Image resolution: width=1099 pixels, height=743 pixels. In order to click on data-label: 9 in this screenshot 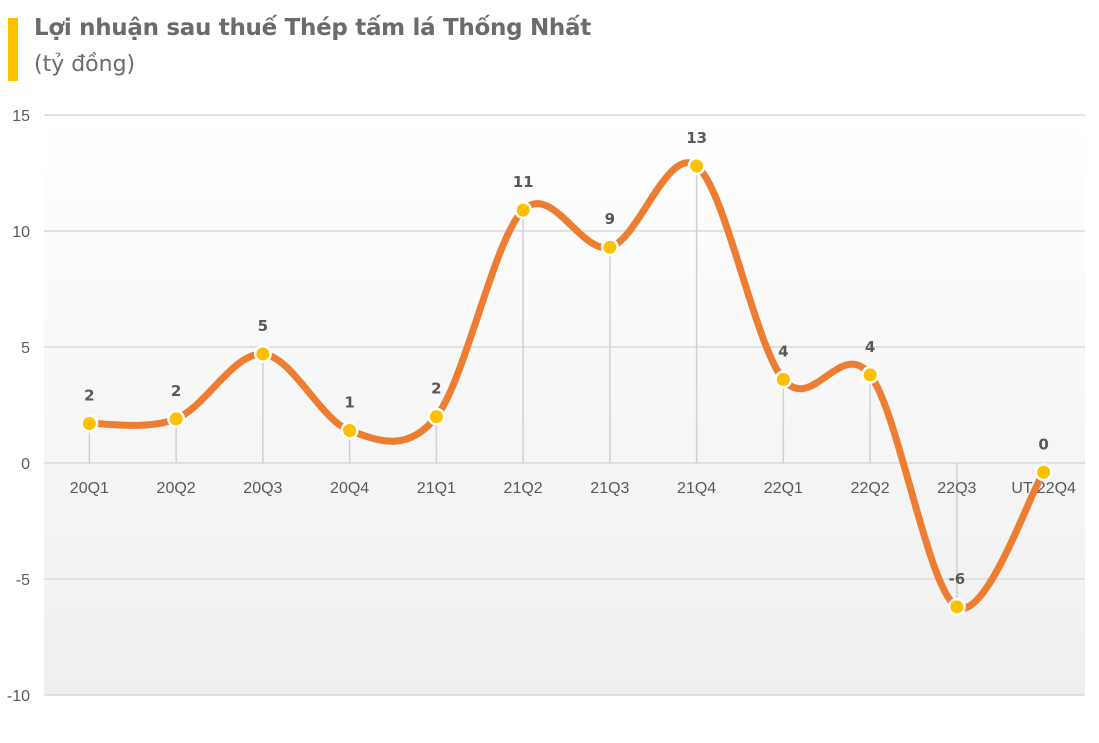, I will do `click(610, 219)`.